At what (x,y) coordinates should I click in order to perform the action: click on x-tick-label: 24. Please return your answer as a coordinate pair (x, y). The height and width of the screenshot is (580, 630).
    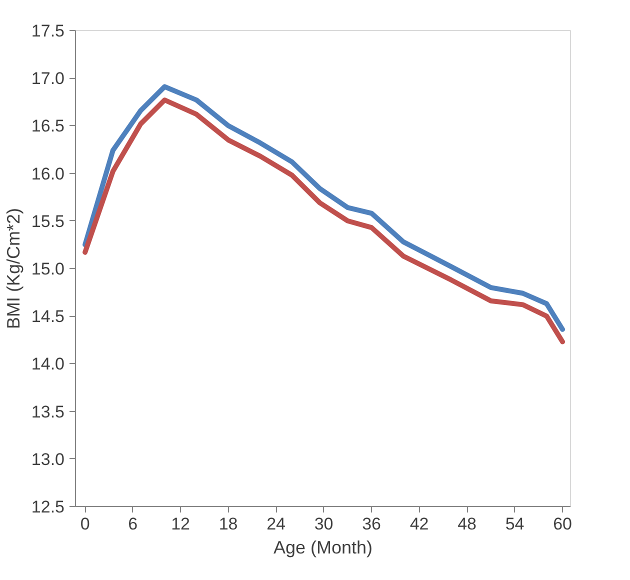
    Looking at the image, I should click on (276, 524).